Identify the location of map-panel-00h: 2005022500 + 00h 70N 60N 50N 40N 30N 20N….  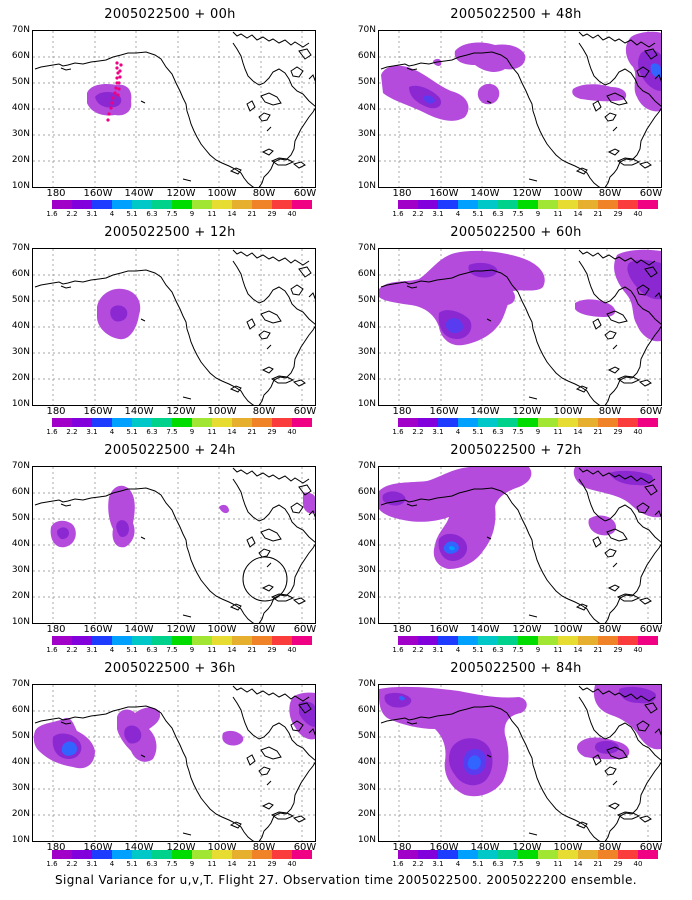
(170, 109).